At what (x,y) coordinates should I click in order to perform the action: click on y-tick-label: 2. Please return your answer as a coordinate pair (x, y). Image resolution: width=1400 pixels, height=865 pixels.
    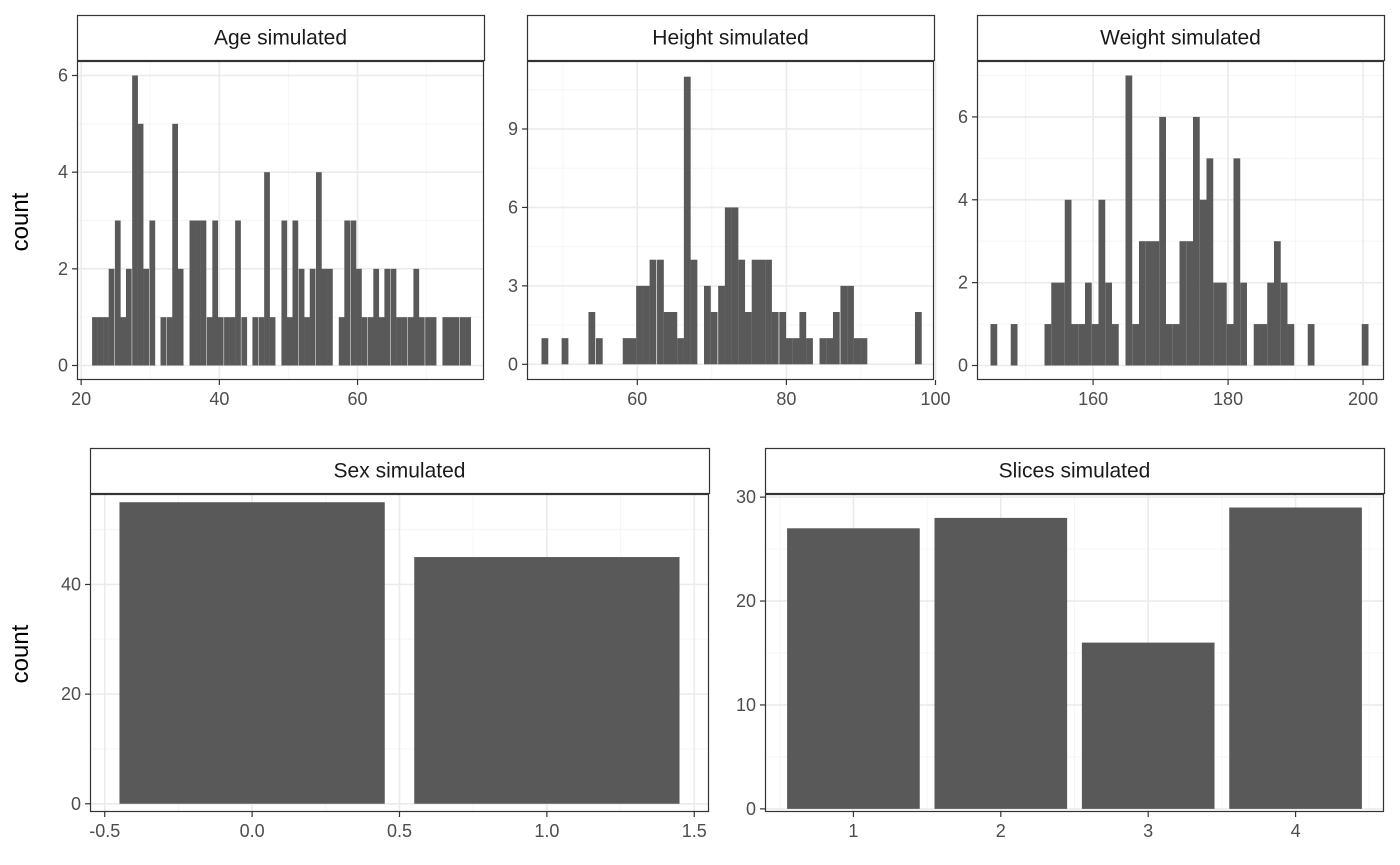
    Looking at the image, I should click on (63, 269).